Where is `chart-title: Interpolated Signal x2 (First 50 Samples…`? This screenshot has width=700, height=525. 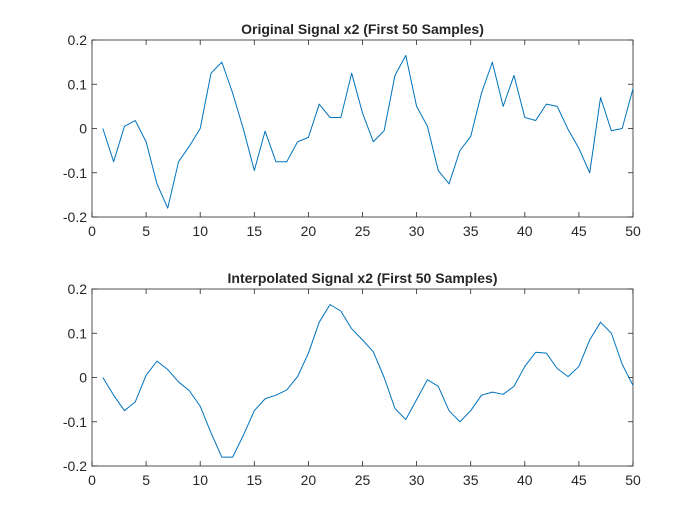
chart-title: Interpolated Signal x2 (First 50 Samples… is located at coordinates (363, 278).